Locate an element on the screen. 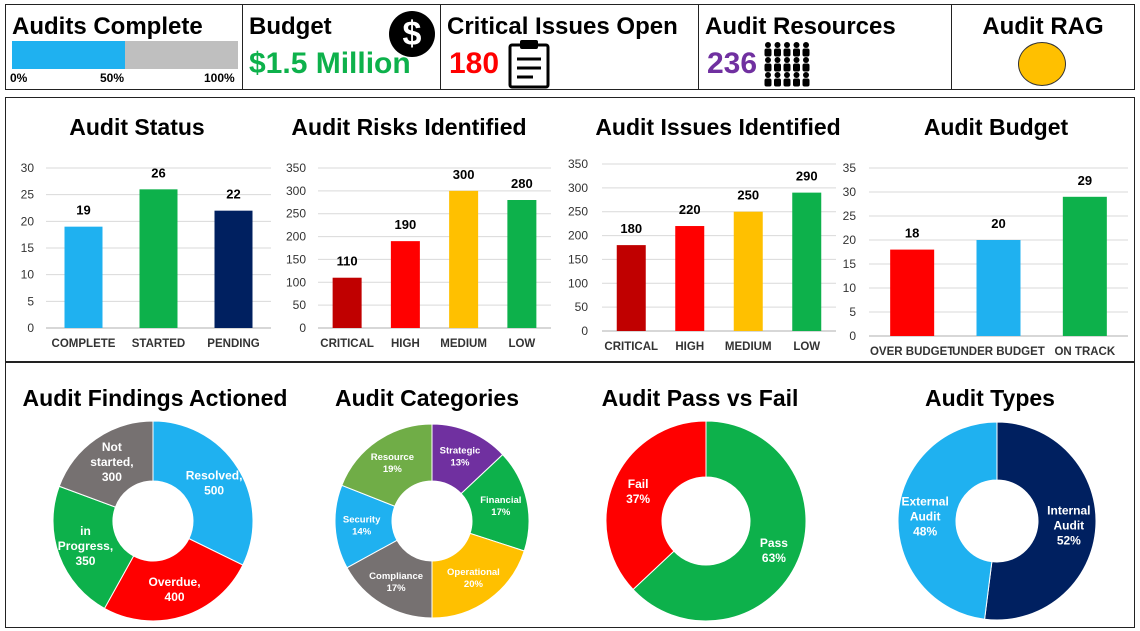  kpi-rag: Audit RAG is located at coordinates (1043, 47).